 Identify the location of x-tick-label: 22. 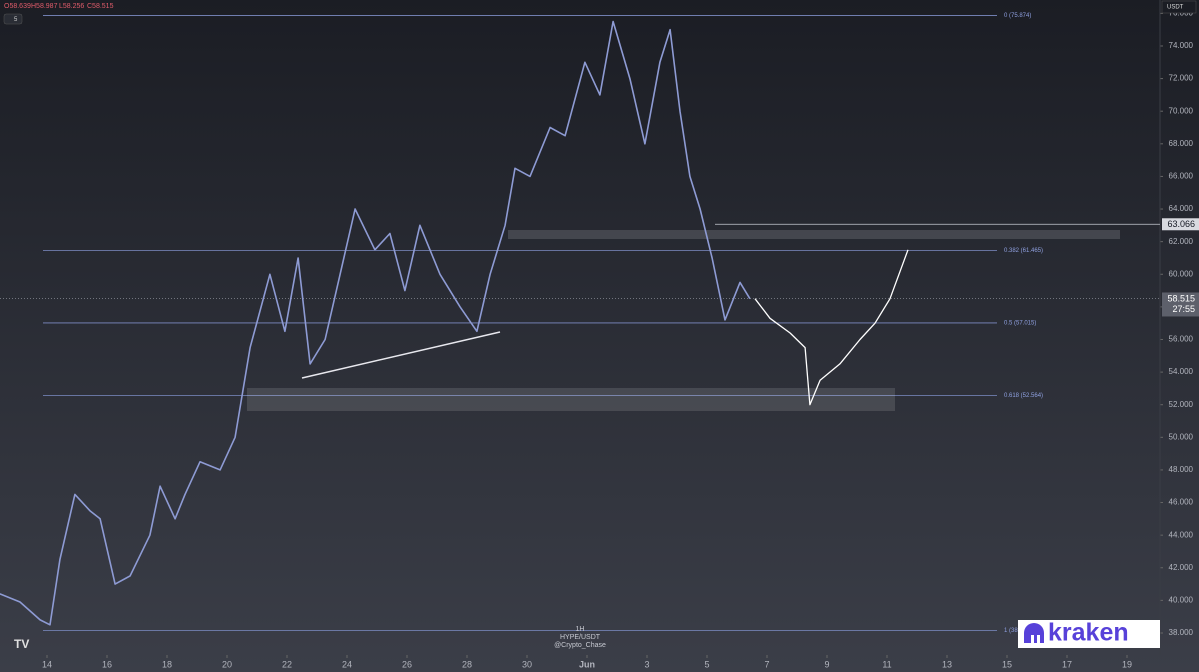
(287, 664).